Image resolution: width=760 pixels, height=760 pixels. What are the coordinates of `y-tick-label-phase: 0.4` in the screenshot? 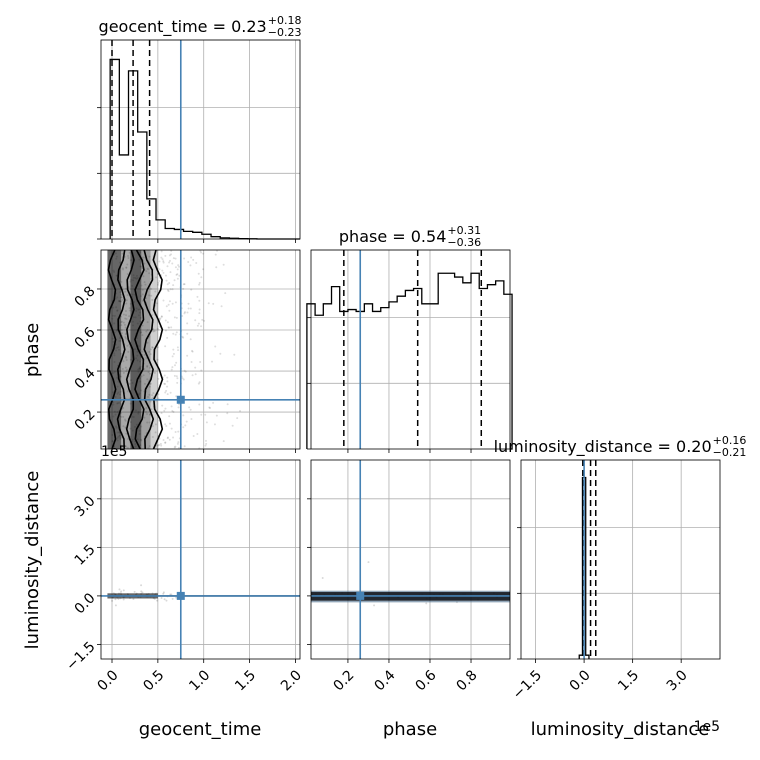 It's located at (85, 378).